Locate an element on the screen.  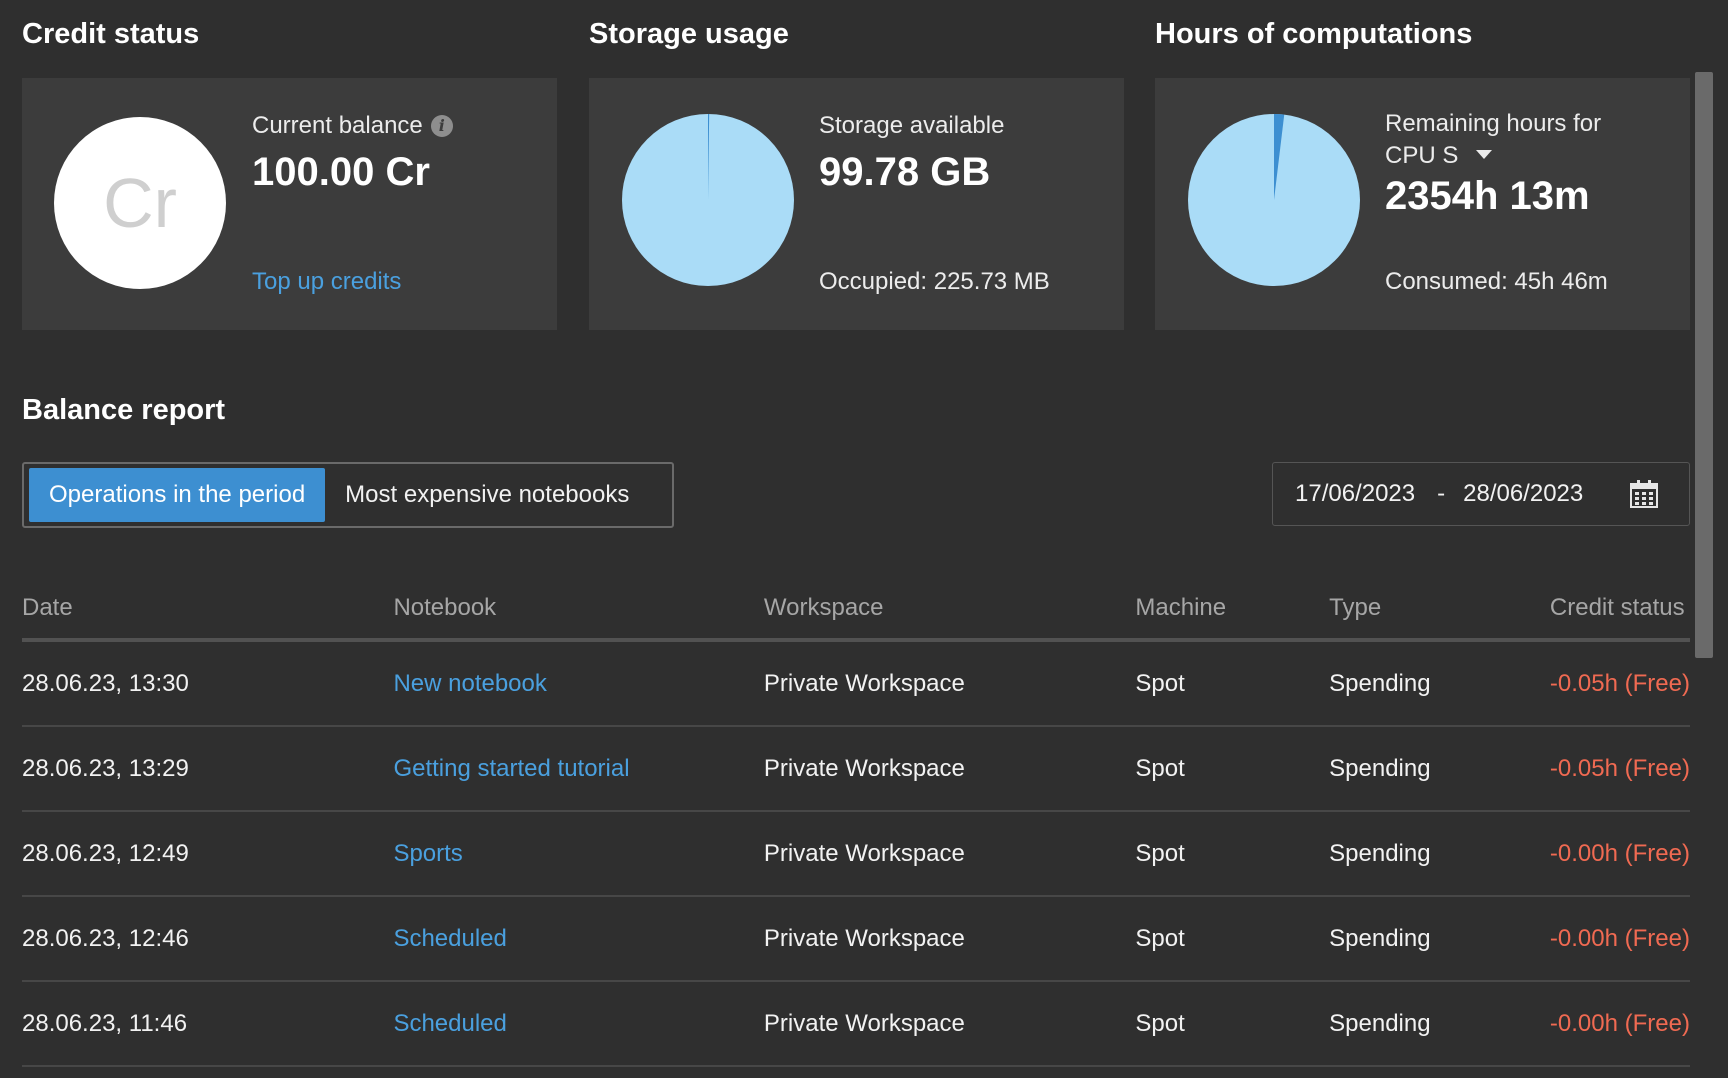
current-balance-value: 100.00 Cr is located at coordinates (341, 172).